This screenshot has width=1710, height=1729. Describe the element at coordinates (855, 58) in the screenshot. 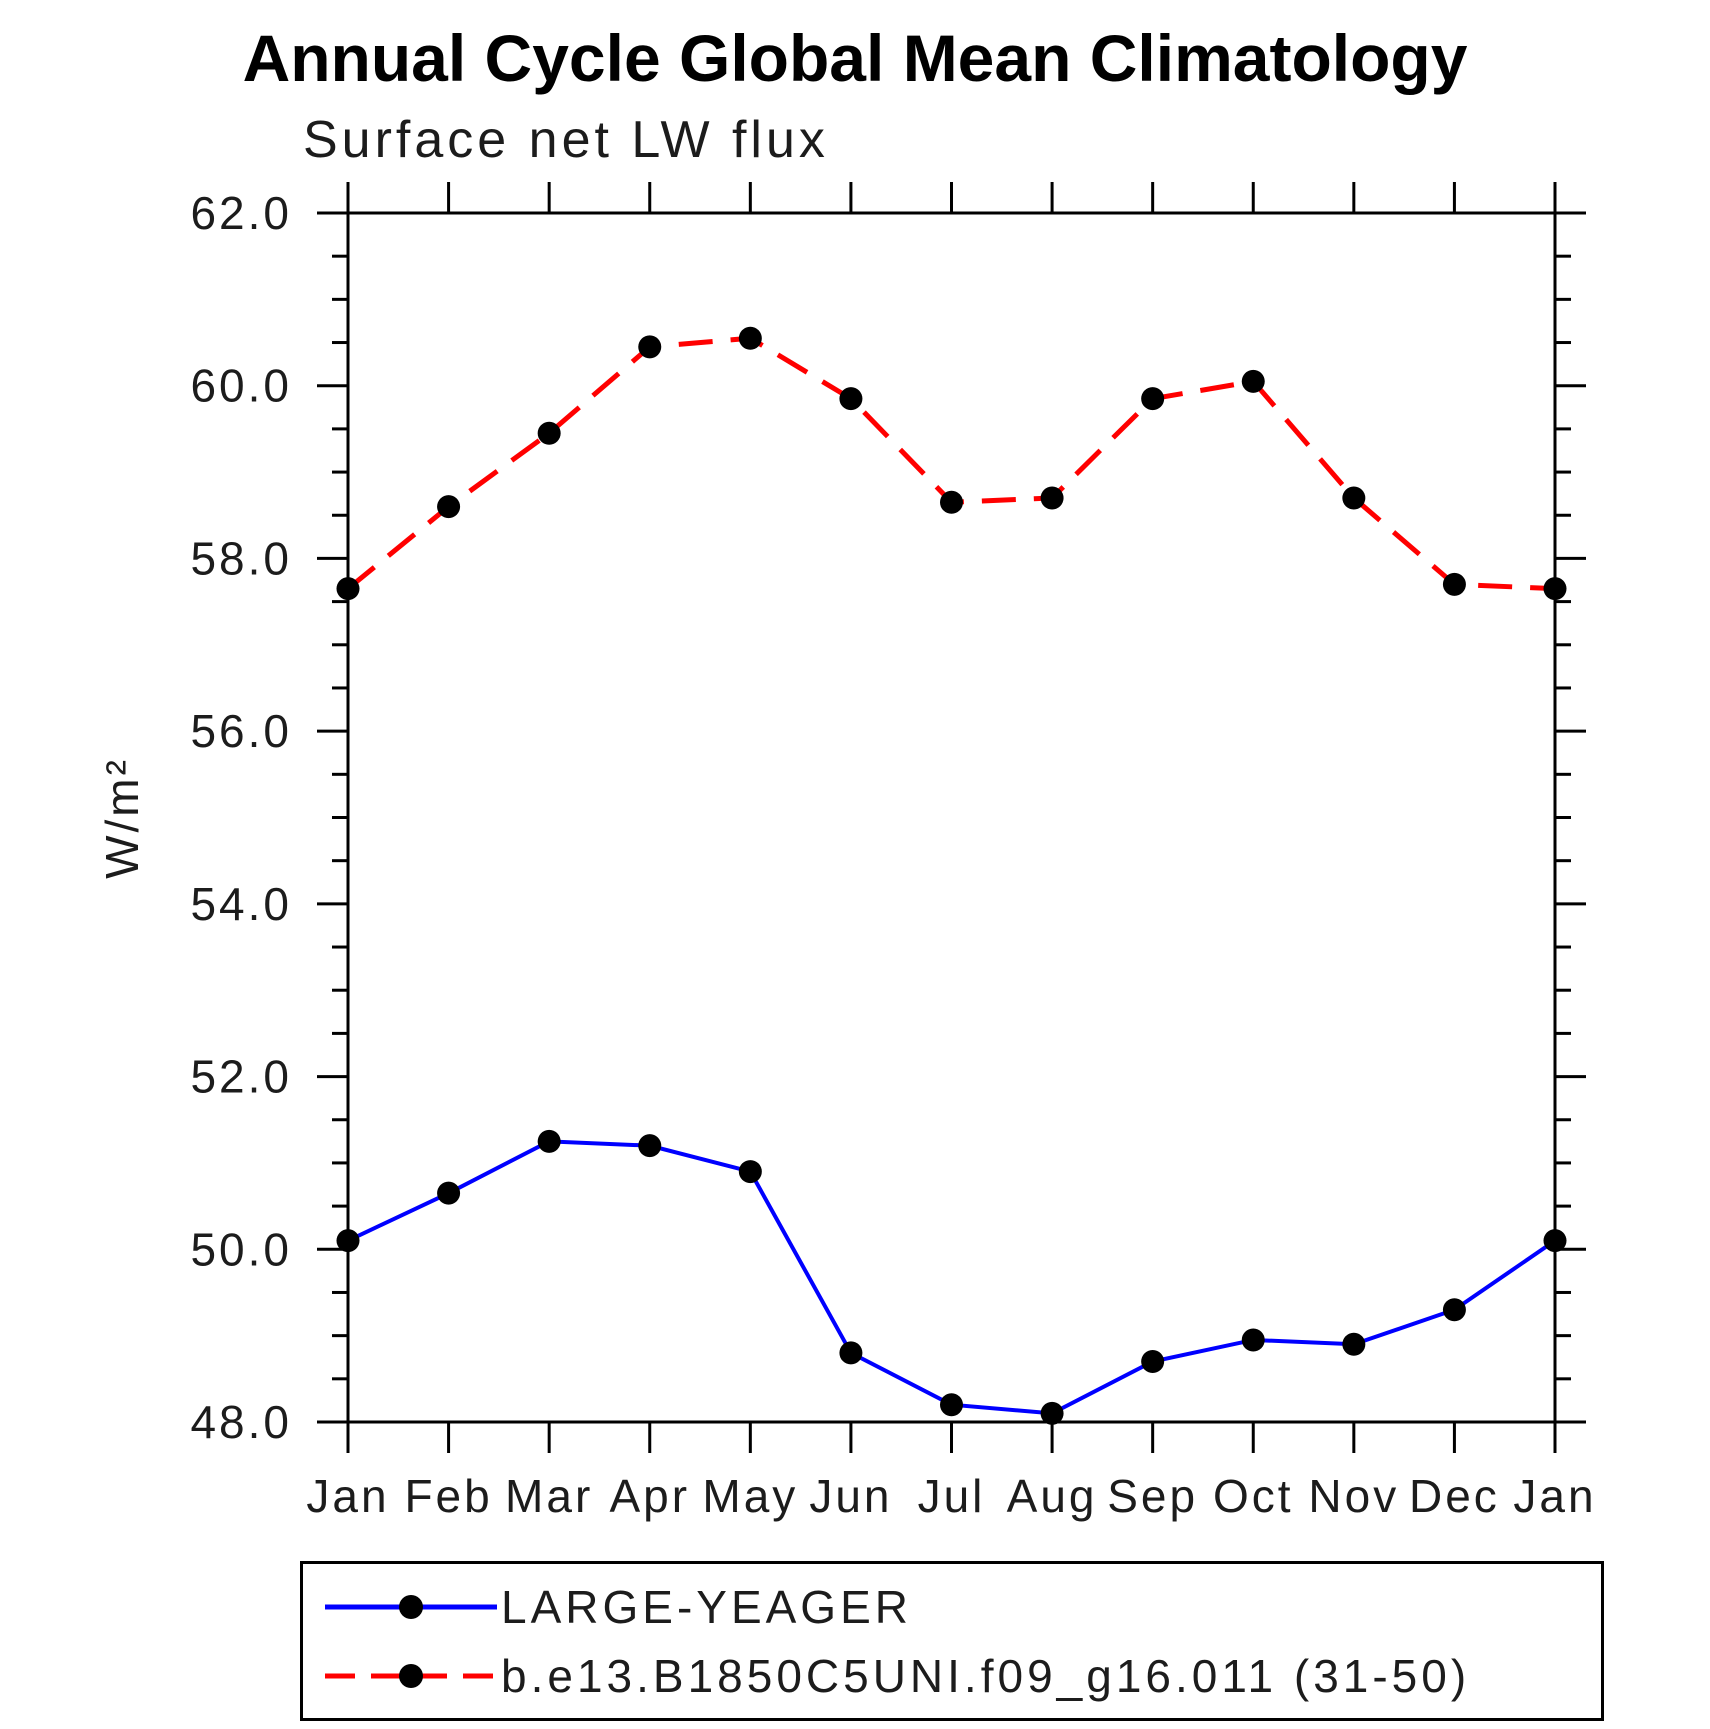

I see `chart-title: Annual Cycle Global Mean Climatology` at that location.